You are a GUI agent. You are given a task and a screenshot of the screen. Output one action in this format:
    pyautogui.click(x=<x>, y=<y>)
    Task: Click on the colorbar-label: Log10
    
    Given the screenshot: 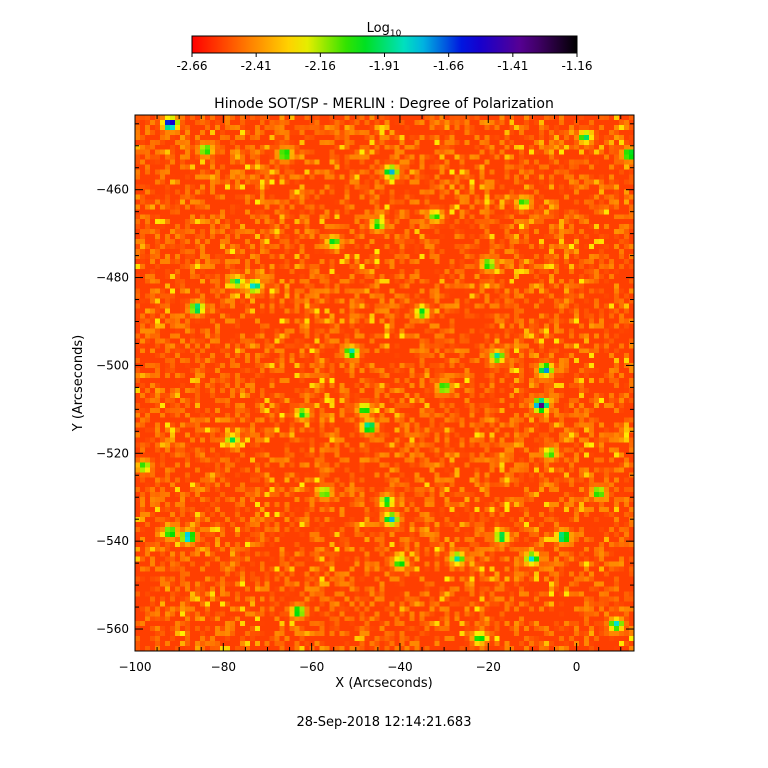 What is the action you would take?
    pyautogui.click(x=384, y=30)
    